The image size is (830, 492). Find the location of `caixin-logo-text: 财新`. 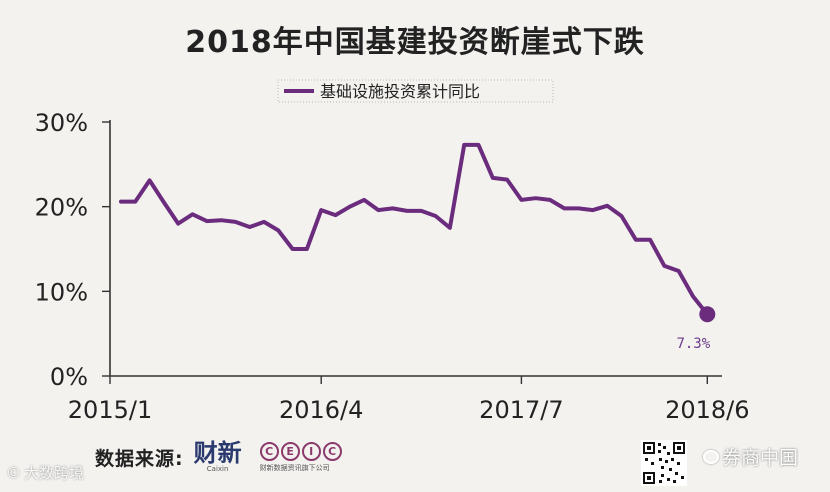

caixin-logo-text: 财新 is located at coordinates (217, 452).